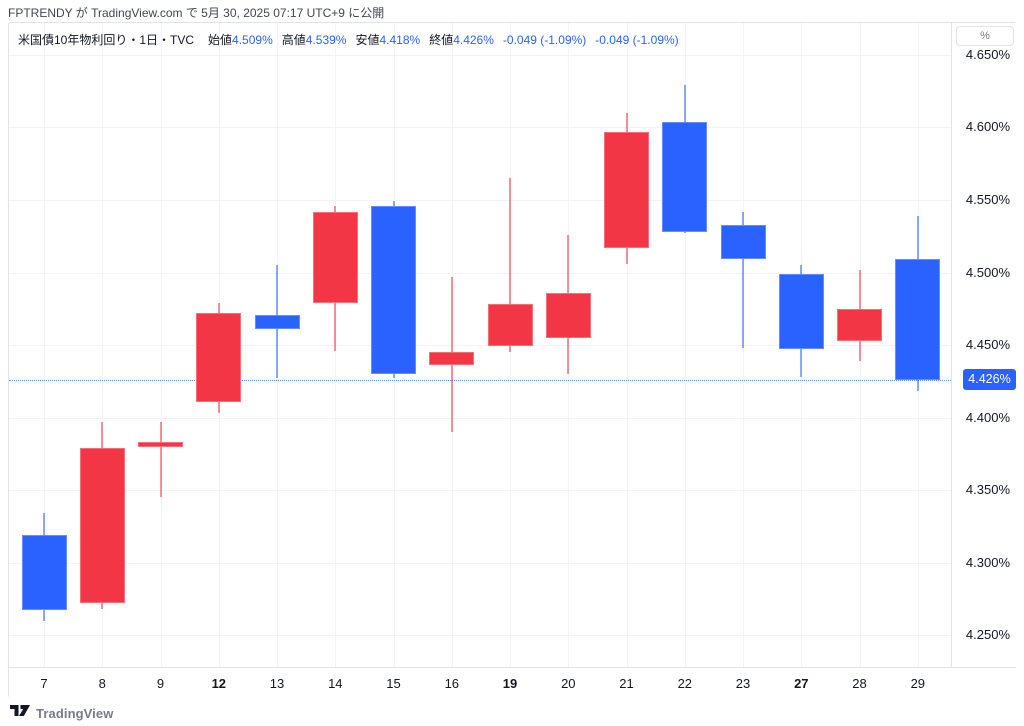  Describe the element at coordinates (277, 683) in the screenshot. I see `date-label-13: 13` at that location.